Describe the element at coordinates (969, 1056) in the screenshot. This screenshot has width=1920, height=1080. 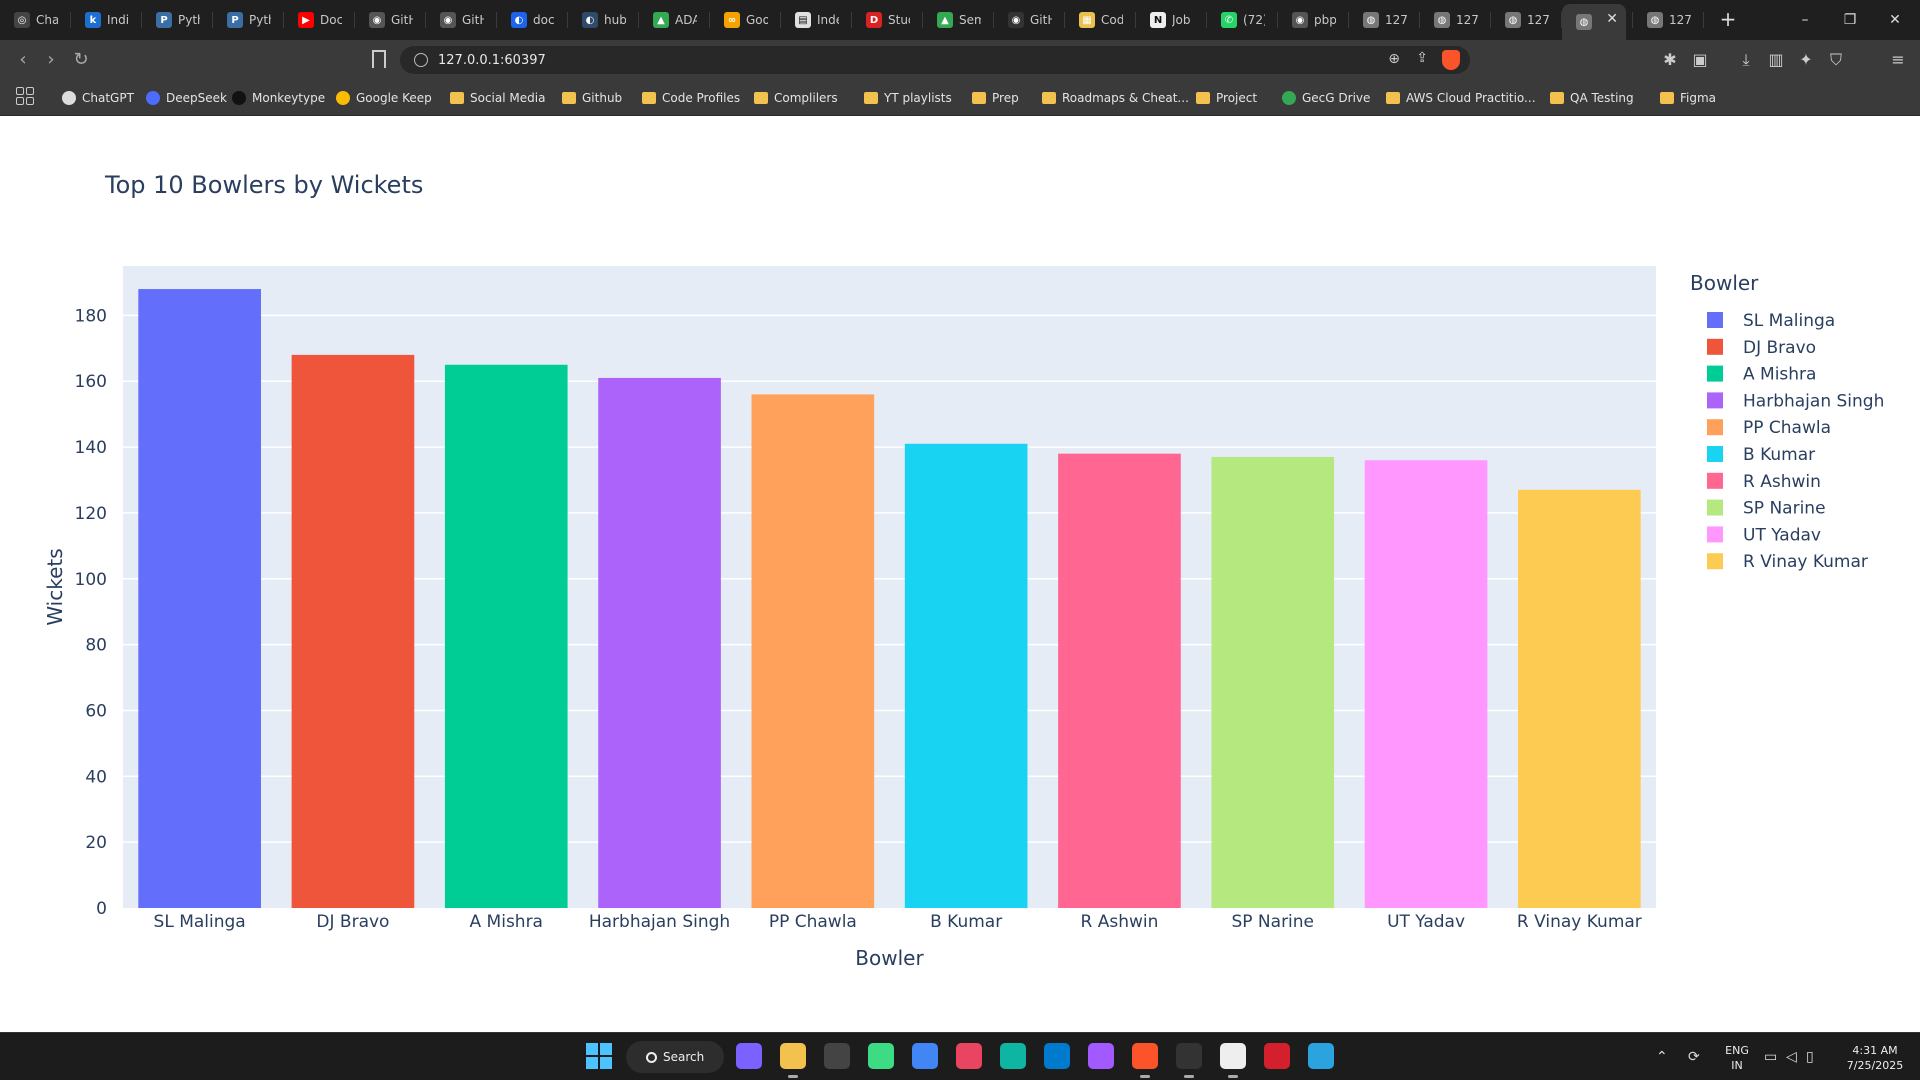
I see `photos-icon` at that location.